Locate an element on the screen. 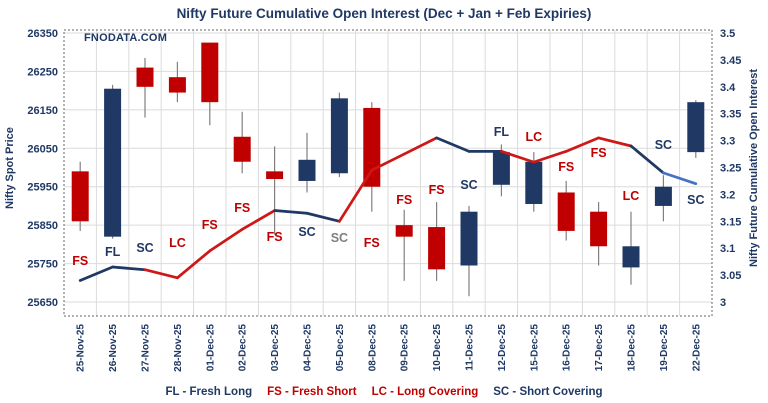 This screenshot has width=768, height=403. left-axis-tick: 26150 is located at coordinates (42, 111).